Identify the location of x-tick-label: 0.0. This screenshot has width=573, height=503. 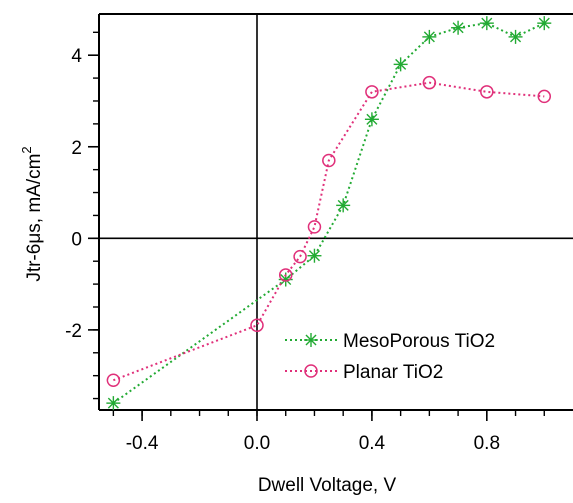
(257, 443).